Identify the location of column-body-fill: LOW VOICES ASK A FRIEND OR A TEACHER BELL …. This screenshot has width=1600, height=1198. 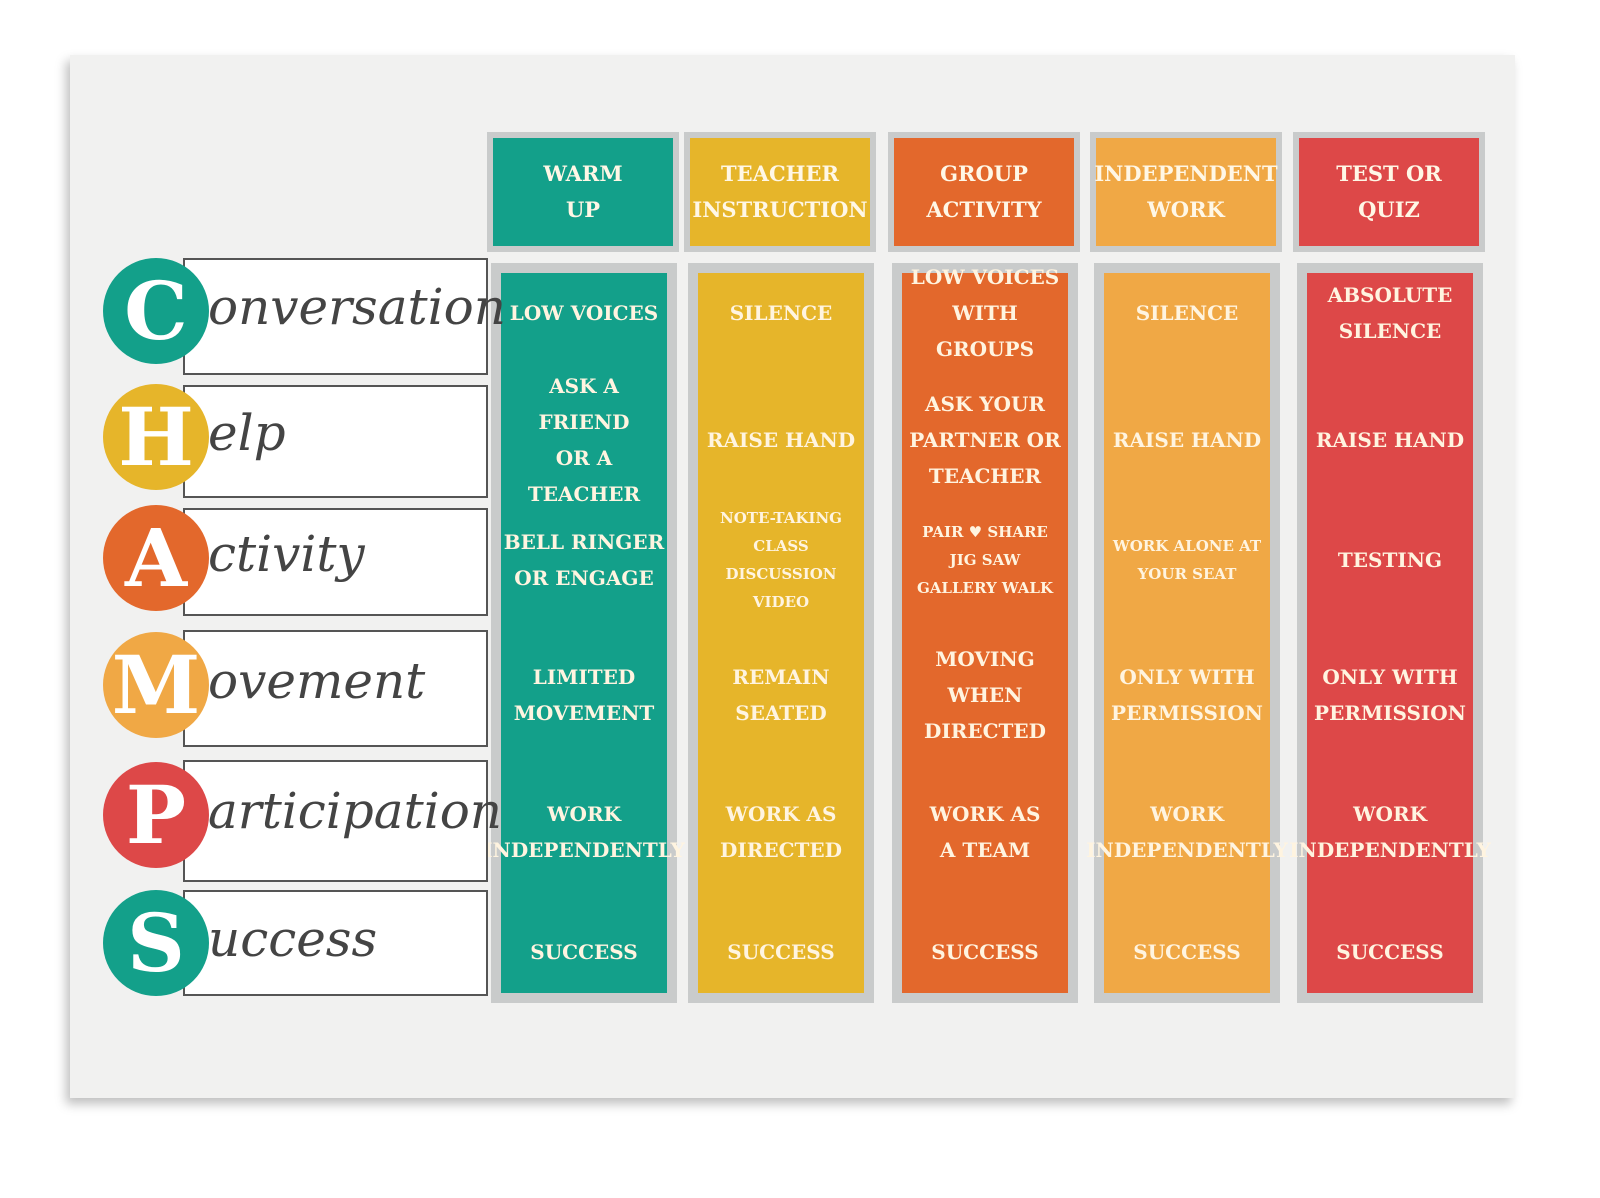
(584, 633).